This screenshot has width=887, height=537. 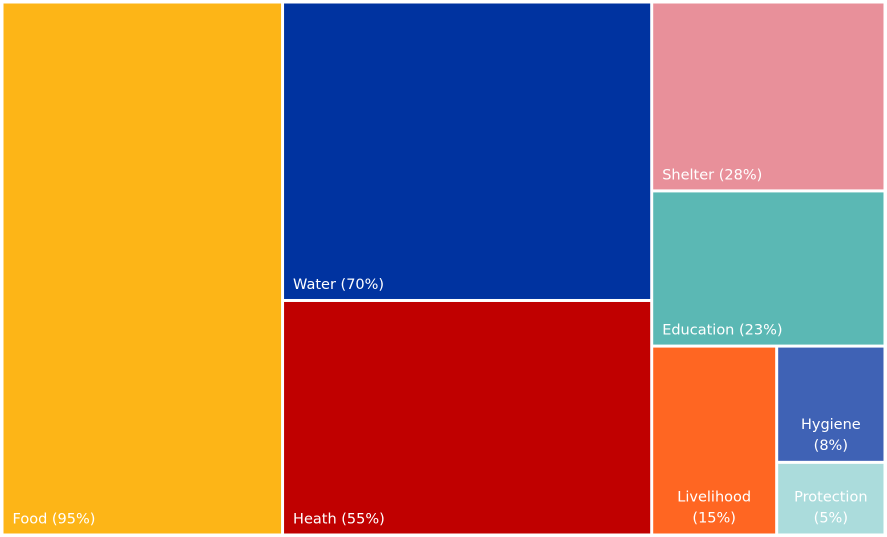 What do you see at coordinates (741, 175) in the screenshot?
I see `tile-value: (28%)` at bounding box center [741, 175].